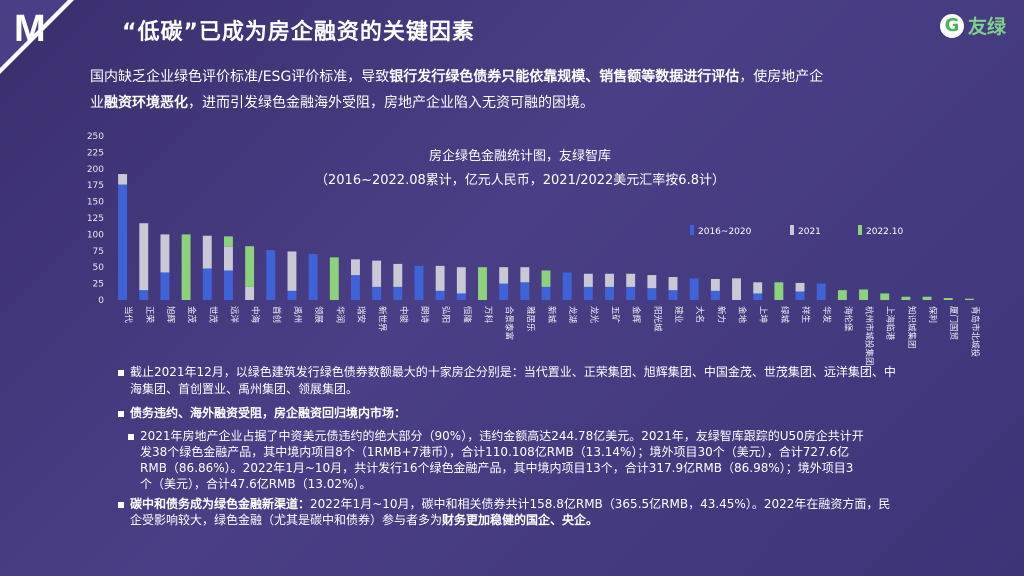 The height and width of the screenshot is (576, 1024). What do you see at coordinates (95, 235) in the screenshot?
I see `y-tick-label: 100` at bounding box center [95, 235].